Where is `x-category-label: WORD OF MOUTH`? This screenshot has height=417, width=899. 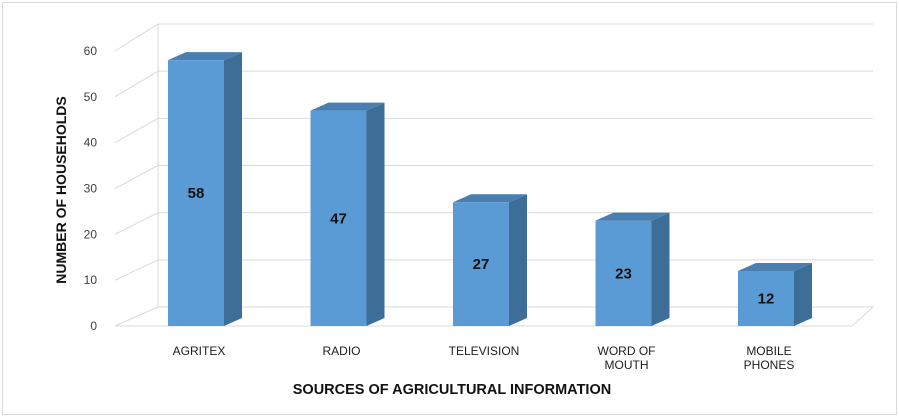
x-category-label: WORD OF MOUTH is located at coordinates (627, 358).